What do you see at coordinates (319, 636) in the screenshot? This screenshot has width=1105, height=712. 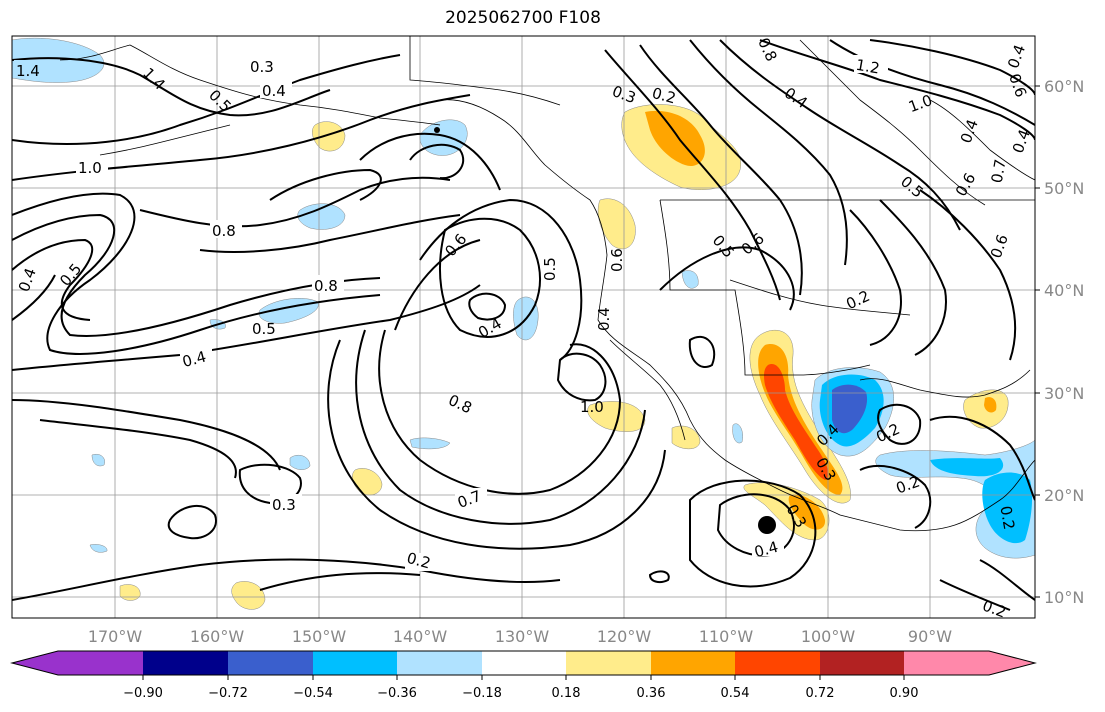 I see `lon-label: 150°W` at bounding box center [319, 636].